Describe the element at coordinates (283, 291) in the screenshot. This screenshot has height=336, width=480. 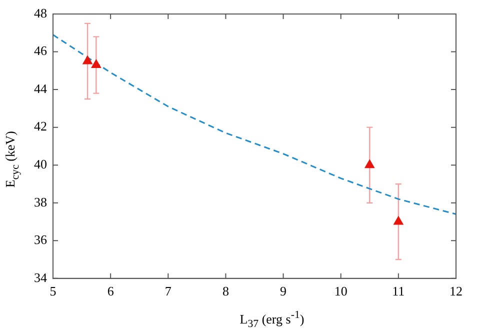
I see `x-tick-label: 9` at that location.